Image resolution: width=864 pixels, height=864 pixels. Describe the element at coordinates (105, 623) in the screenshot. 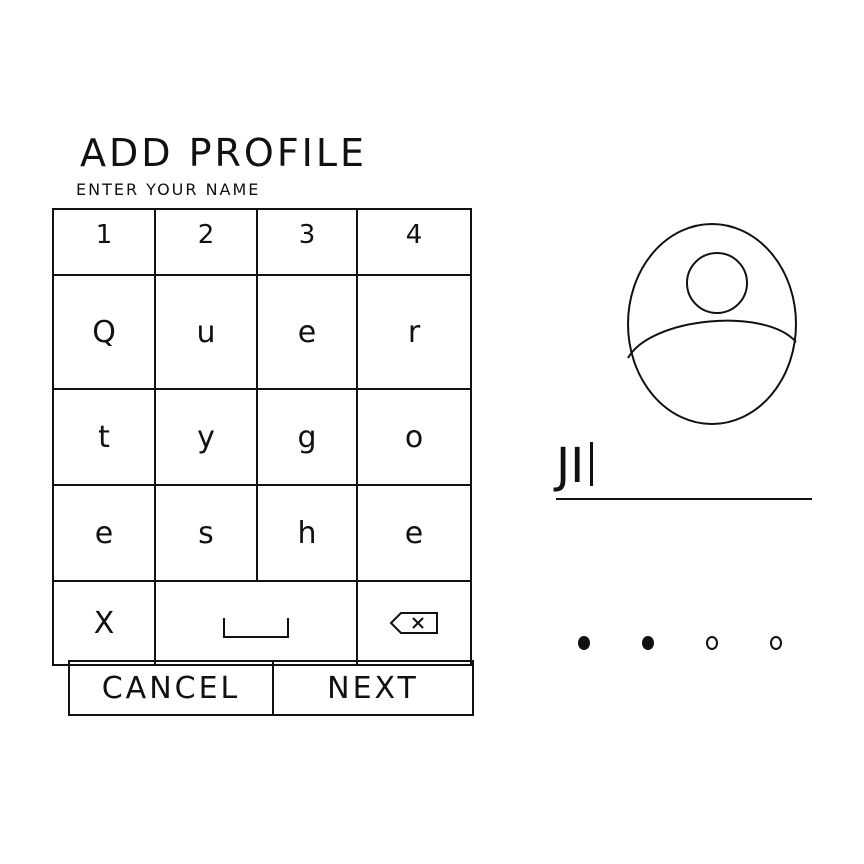

I see `clear-key: X` at that location.